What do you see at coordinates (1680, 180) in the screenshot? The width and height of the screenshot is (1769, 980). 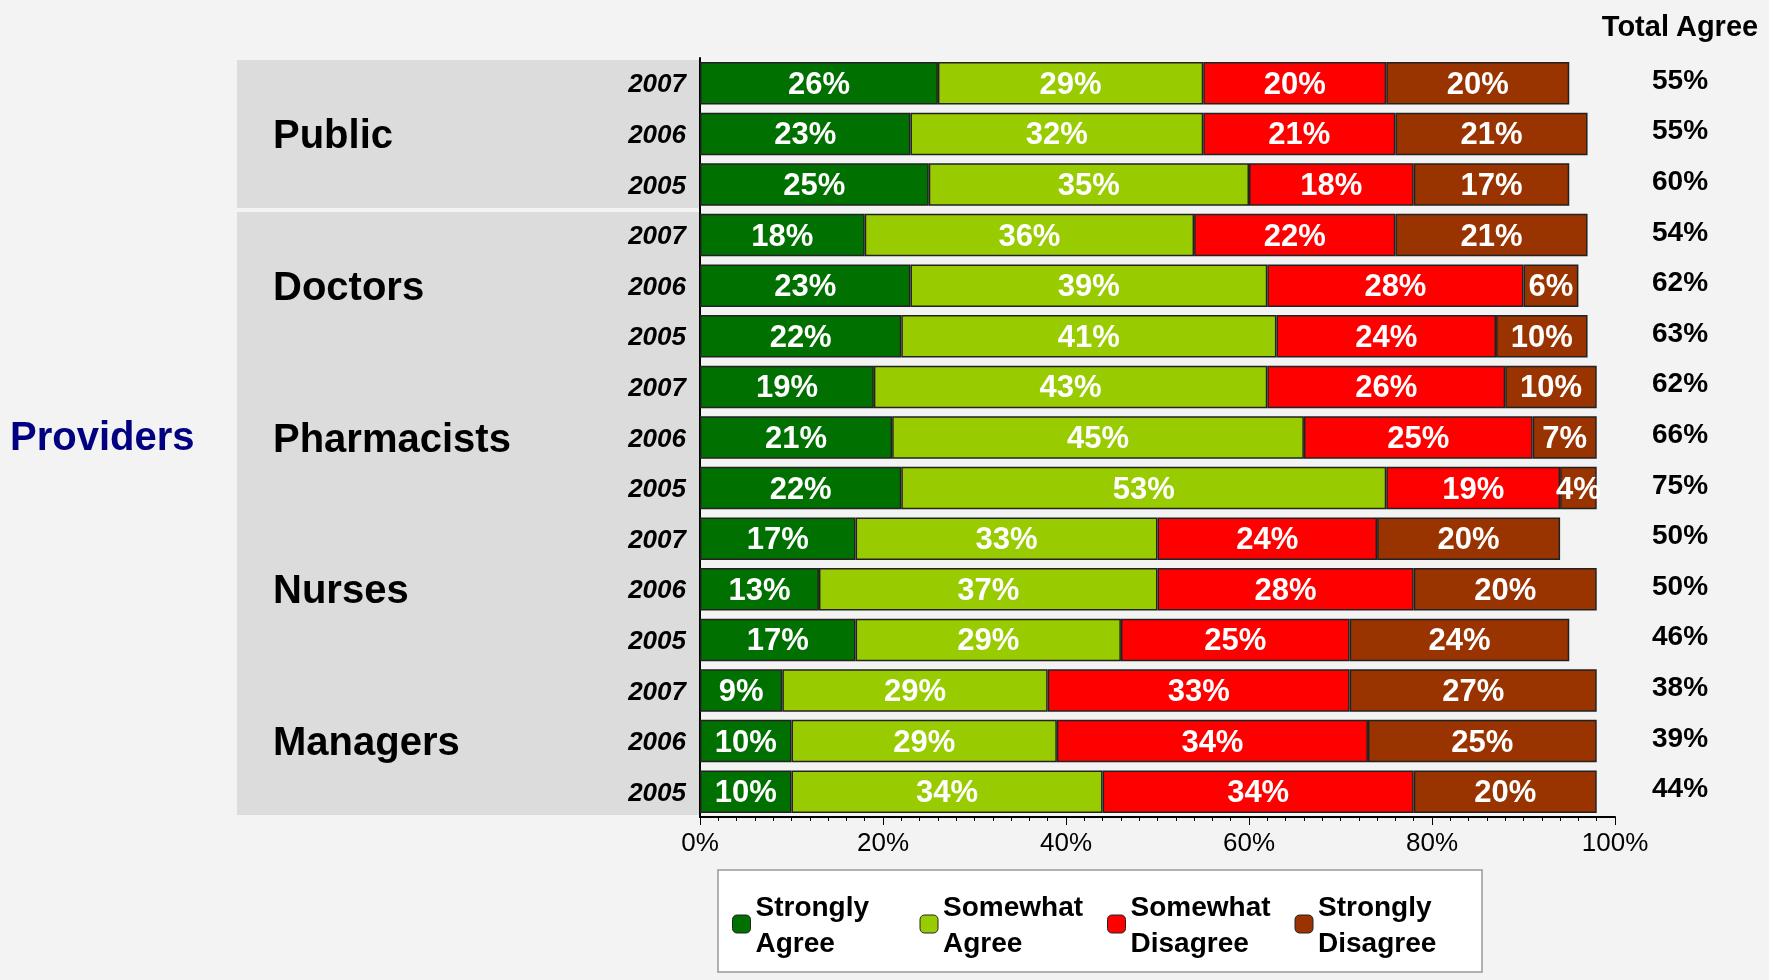 I see `text: 60%` at bounding box center [1680, 180].